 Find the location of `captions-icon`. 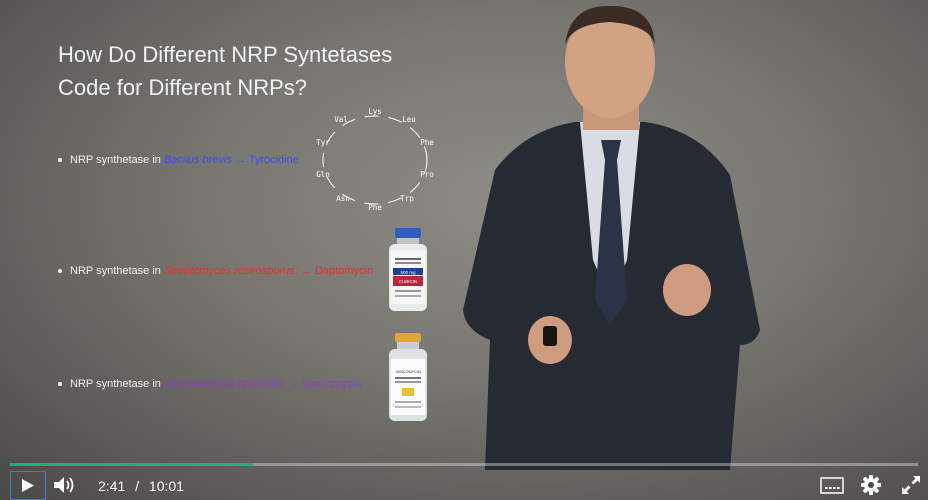

captions-icon is located at coordinates (832, 485).